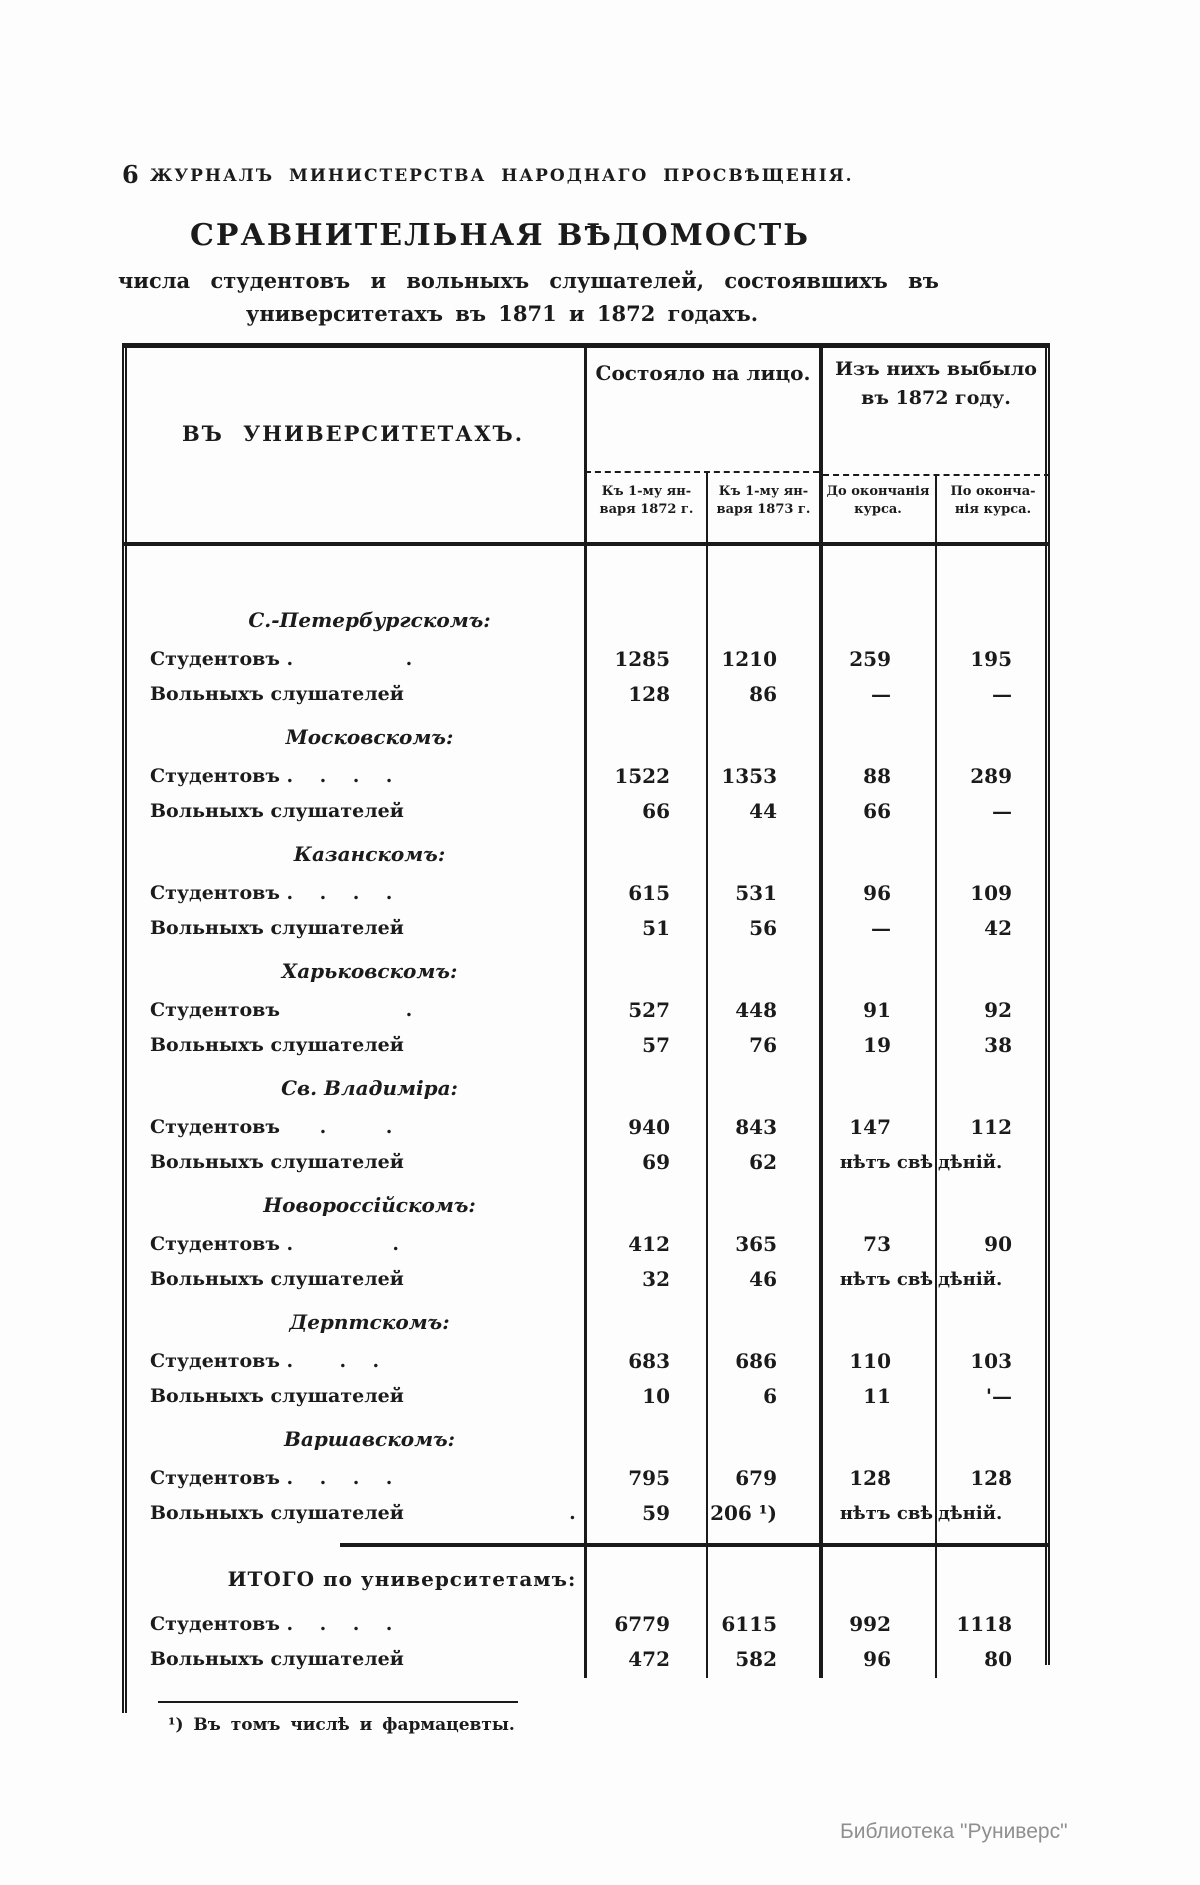 The height and width of the screenshot is (1885, 1200). I want to click on value-jan-1873: 76, so click(763, 1045).